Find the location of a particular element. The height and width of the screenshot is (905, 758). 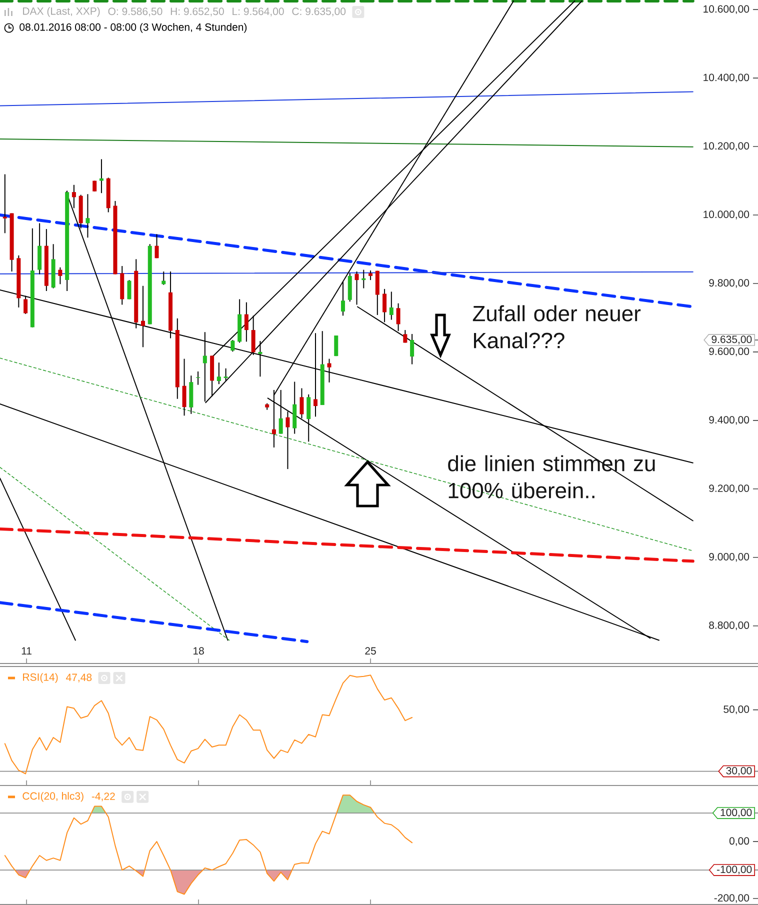

y-tick-label: 10.000,00 is located at coordinates (727, 215).